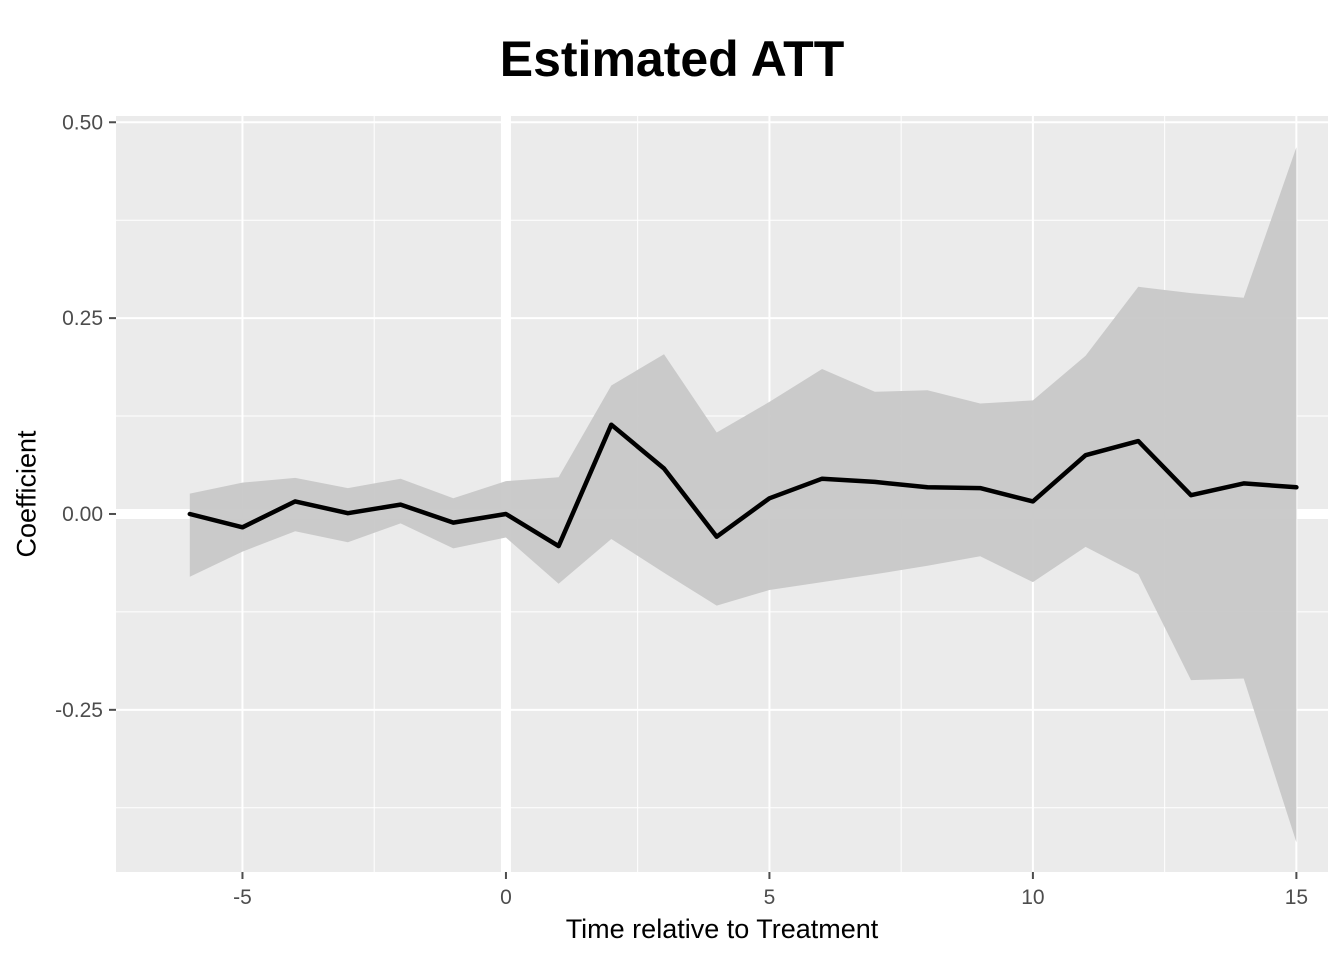  What do you see at coordinates (82, 122) in the screenshot?
I see `y-tick-label: 0.50` at bounding box center [82, 122].